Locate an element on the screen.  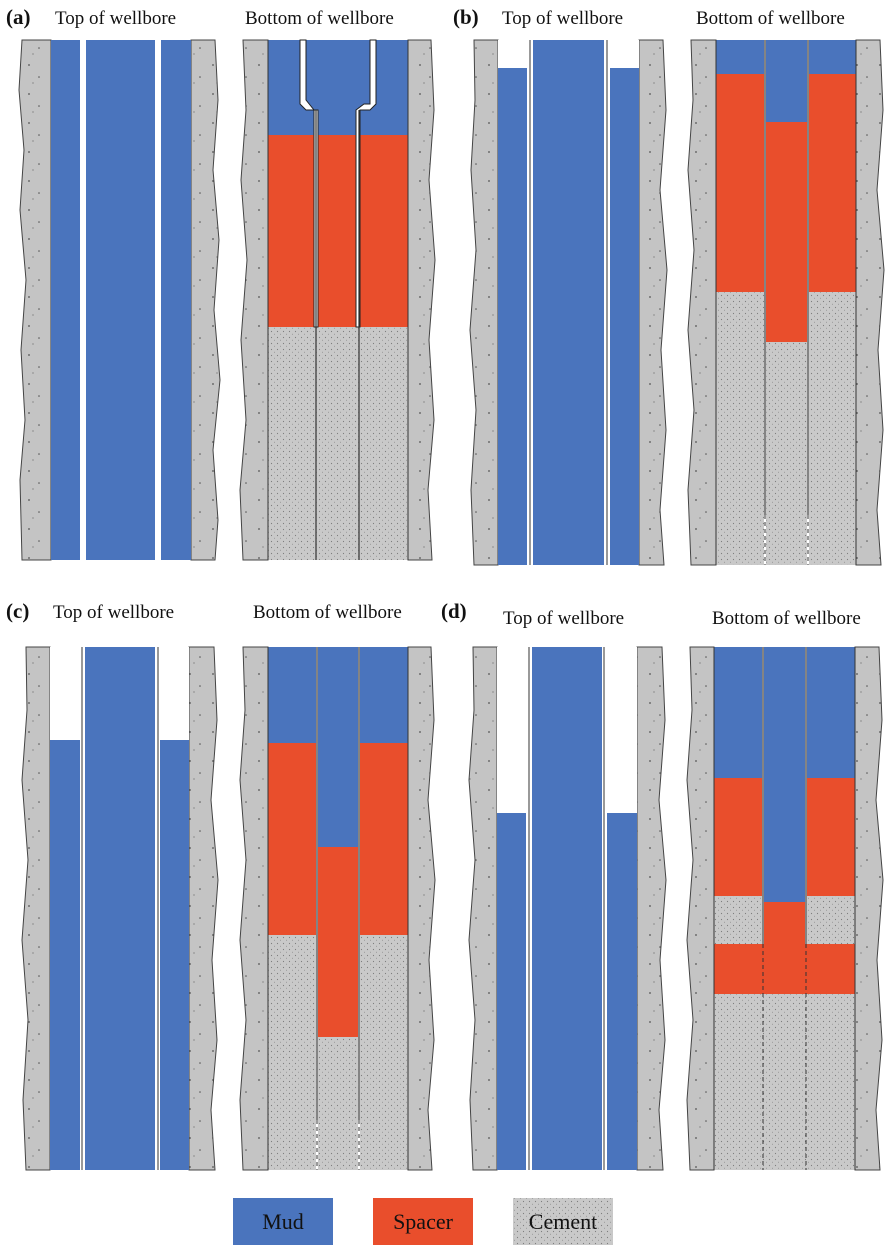
panel-d-bottom-title: Bottom of wellbore is located at coordinates (786, 618).